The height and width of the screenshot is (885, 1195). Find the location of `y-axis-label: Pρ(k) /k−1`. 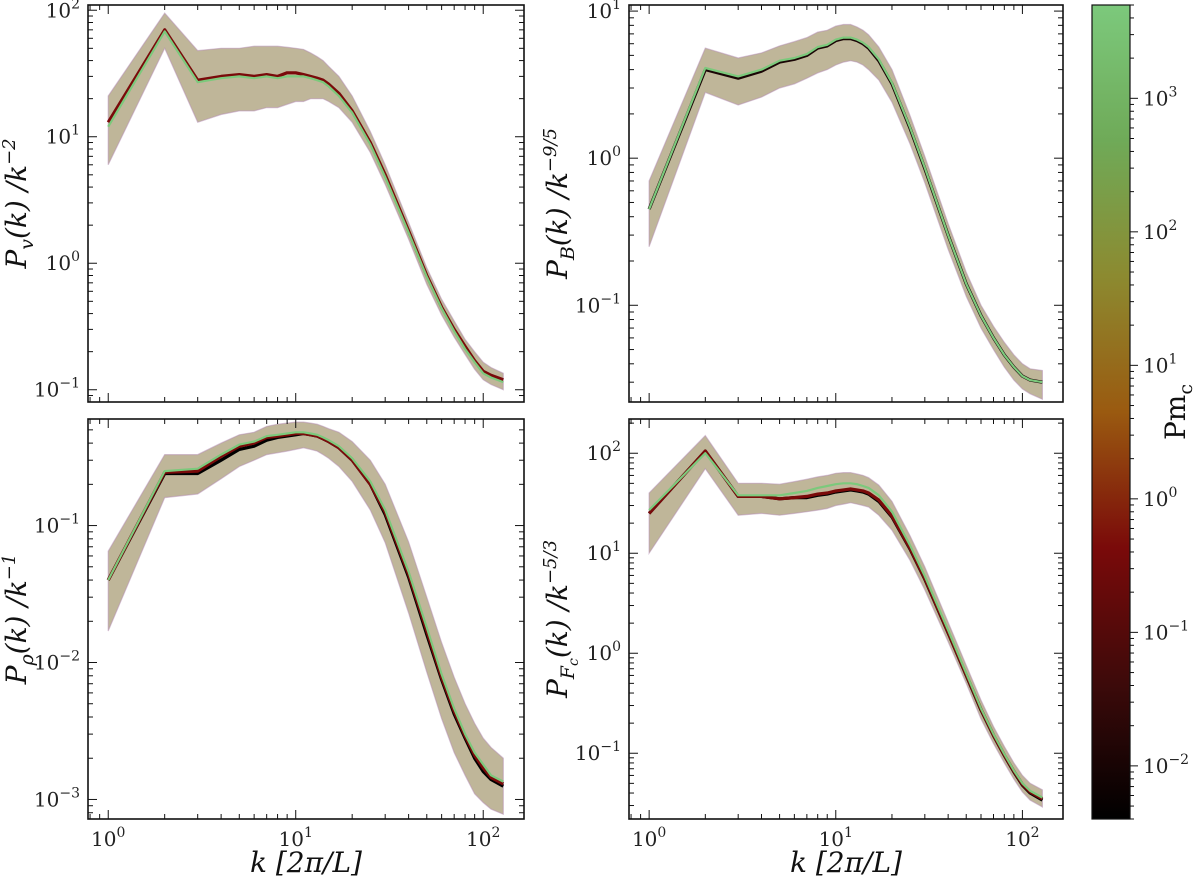

y-axis-label: Pρ(k) /k−1 is located at coordinates (19, 620).